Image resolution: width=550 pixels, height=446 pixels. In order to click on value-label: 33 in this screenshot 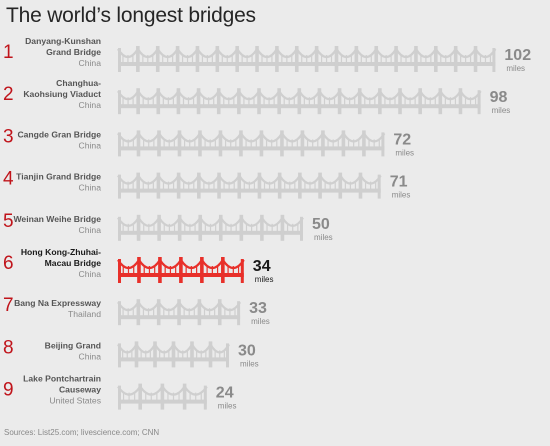, I will do `click(258, 308)`.